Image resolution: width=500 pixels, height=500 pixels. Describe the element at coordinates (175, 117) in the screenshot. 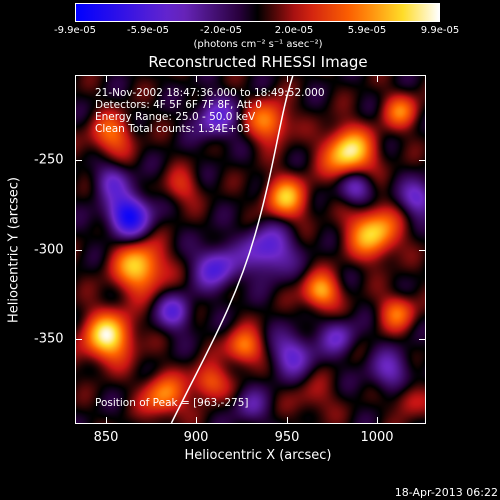

I see `info-line-energy: Energy Range: 25.0 - 50.0 keV` at that location.